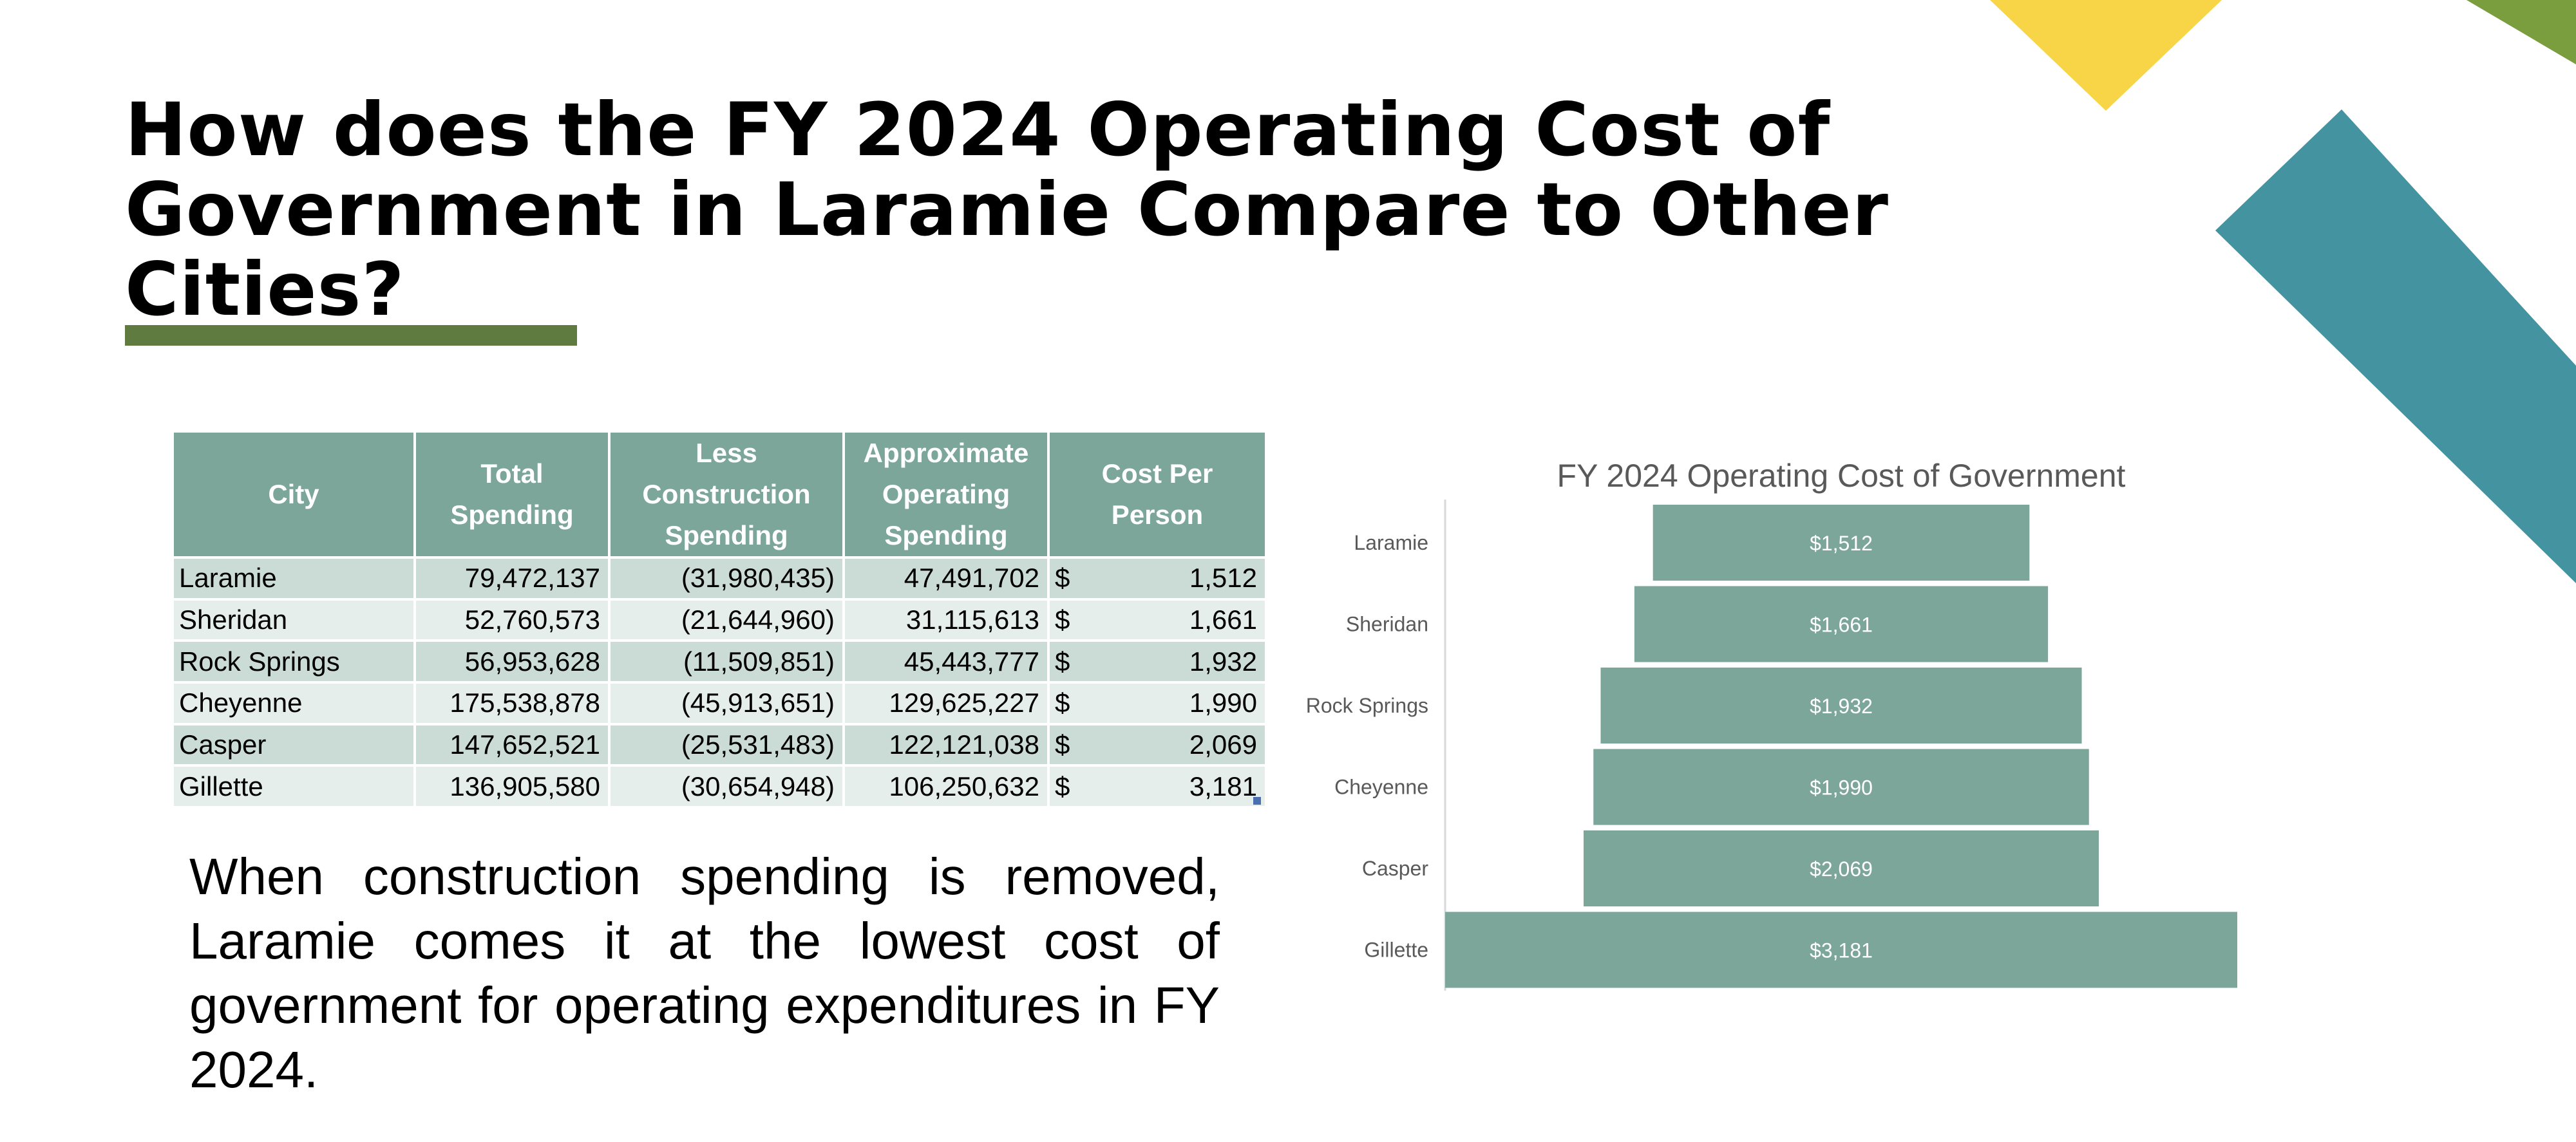  Describe the element at coordinates (293, 494) in the screenshot. I see `header-city: City` at that location.